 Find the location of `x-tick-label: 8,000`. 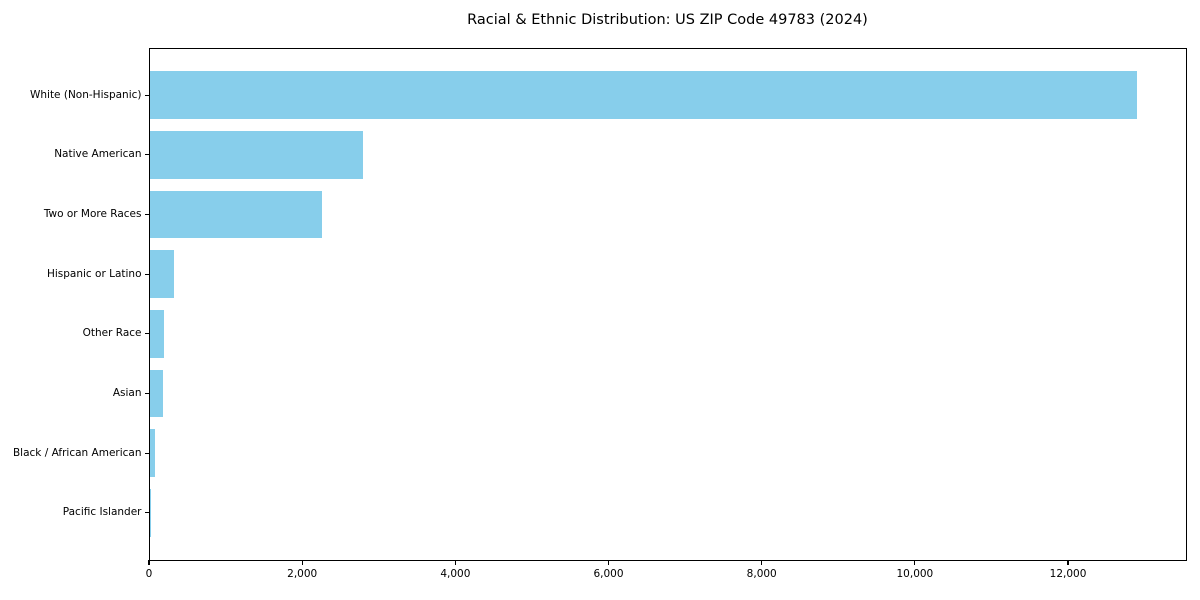

x-tick-label: 8,000 is located at coordinates (761, 574).